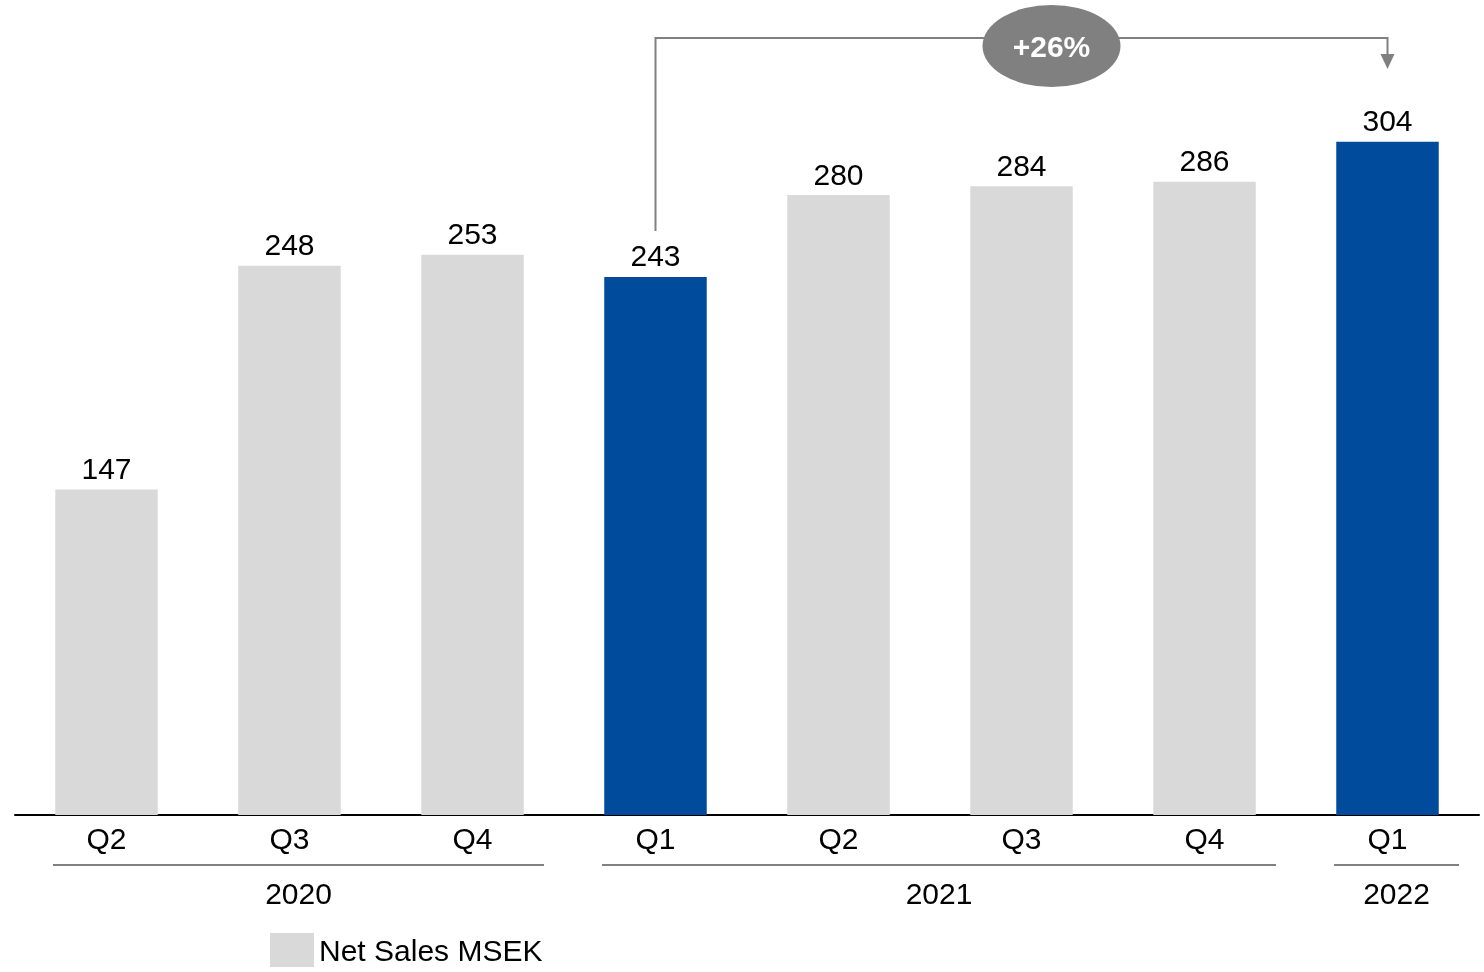 The image size is (1484, 972). I want to click on data-label: 253, so click(472, 234).